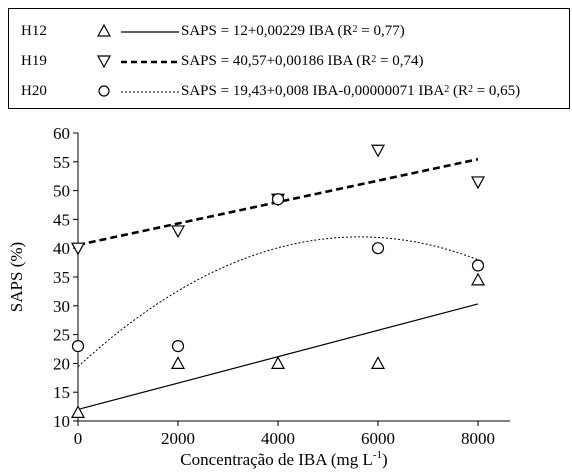 This screenshot has height=473, width=572. What do you see at coordinates (34, 91) in the screenshot?
I see `legend-series-name: H20` at bounding box center [34, 91].